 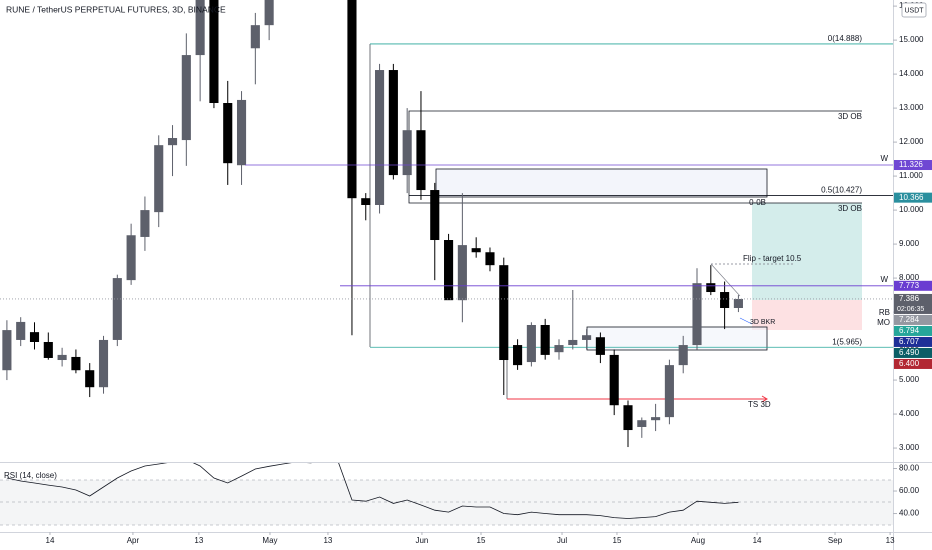 What do you see at coordinates (562, 540) in the screenshot?
I see `x-tick-label: Jul` at bounding box center [562, 540].